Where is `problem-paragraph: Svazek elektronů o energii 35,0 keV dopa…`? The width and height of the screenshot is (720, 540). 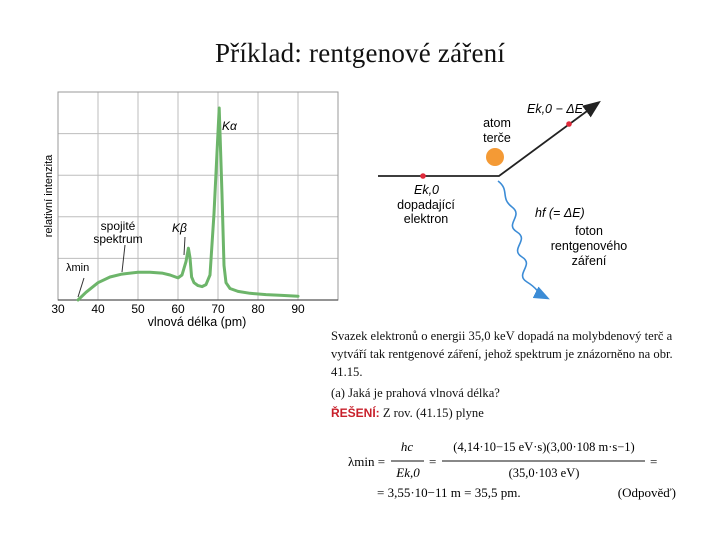 problem-paragraph: Svazek elektronů o energii 35,0 keV dopa… is located at coordinates (502, 354).